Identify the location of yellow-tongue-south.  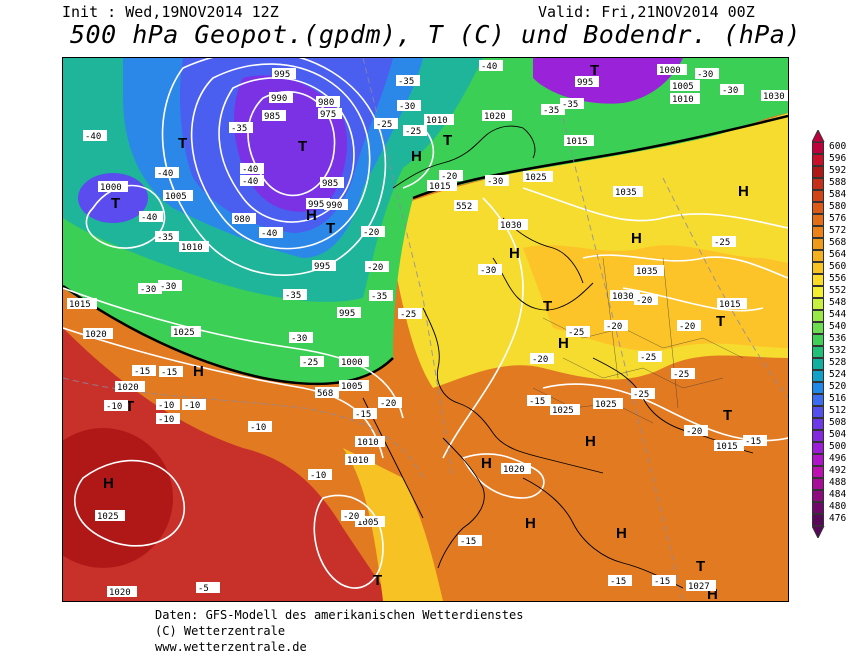
(393, 524).